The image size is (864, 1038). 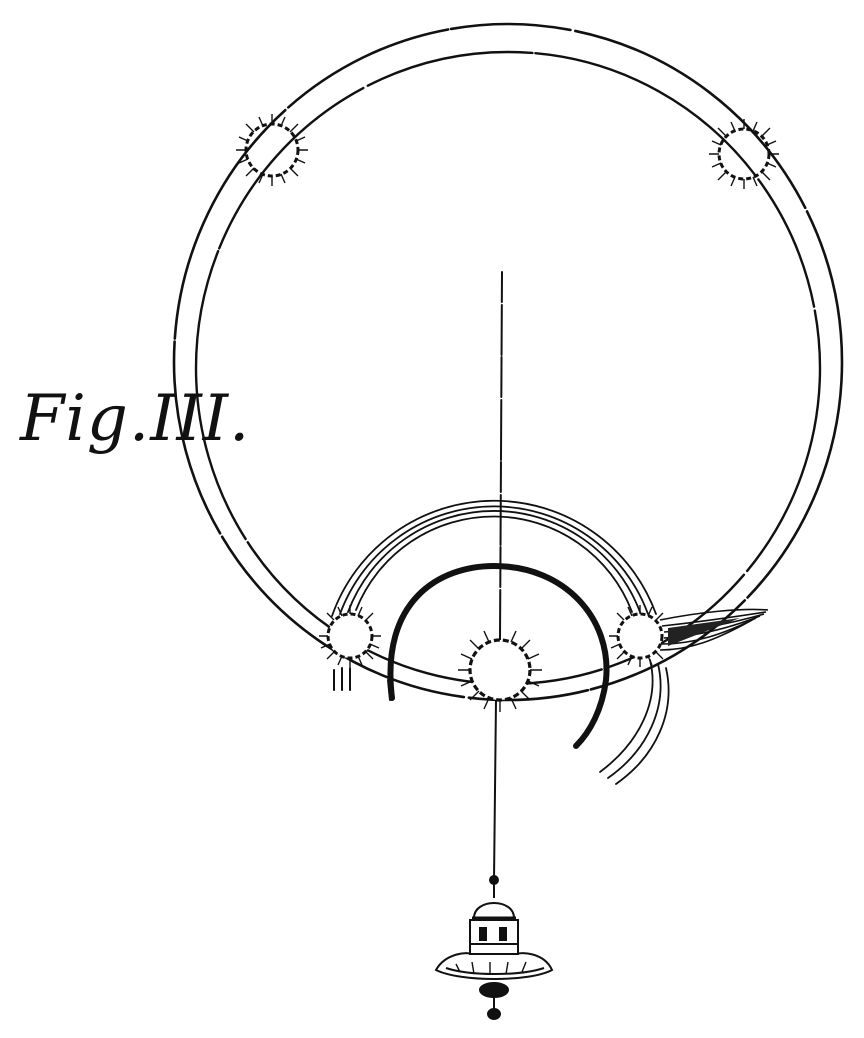 I want to click on tick-marks-left, so click(x=362, y=684).